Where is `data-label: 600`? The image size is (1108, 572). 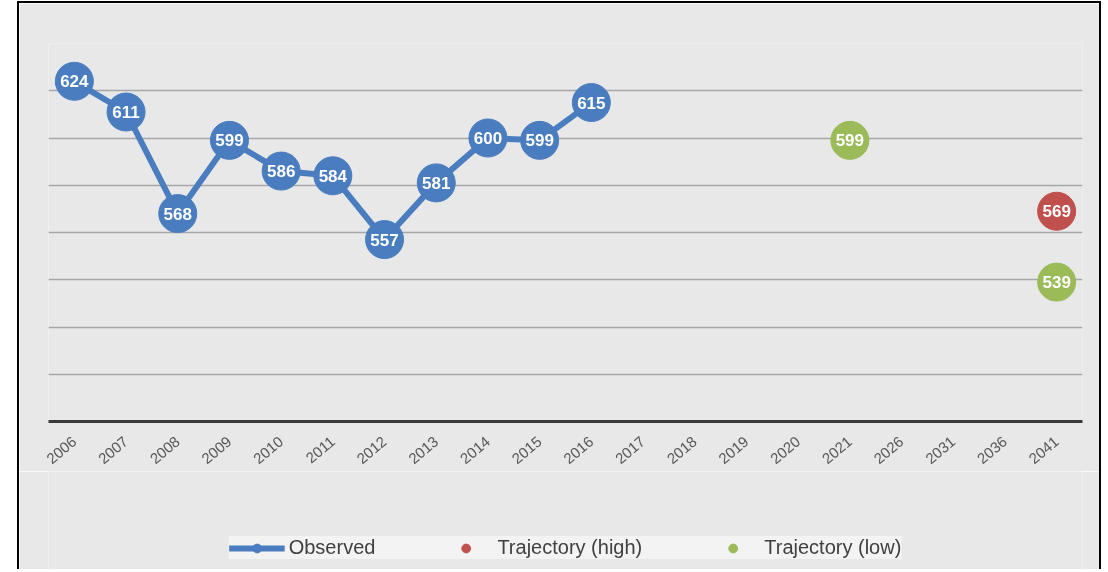 data-label: 600 is located at coordinates (488, 138).